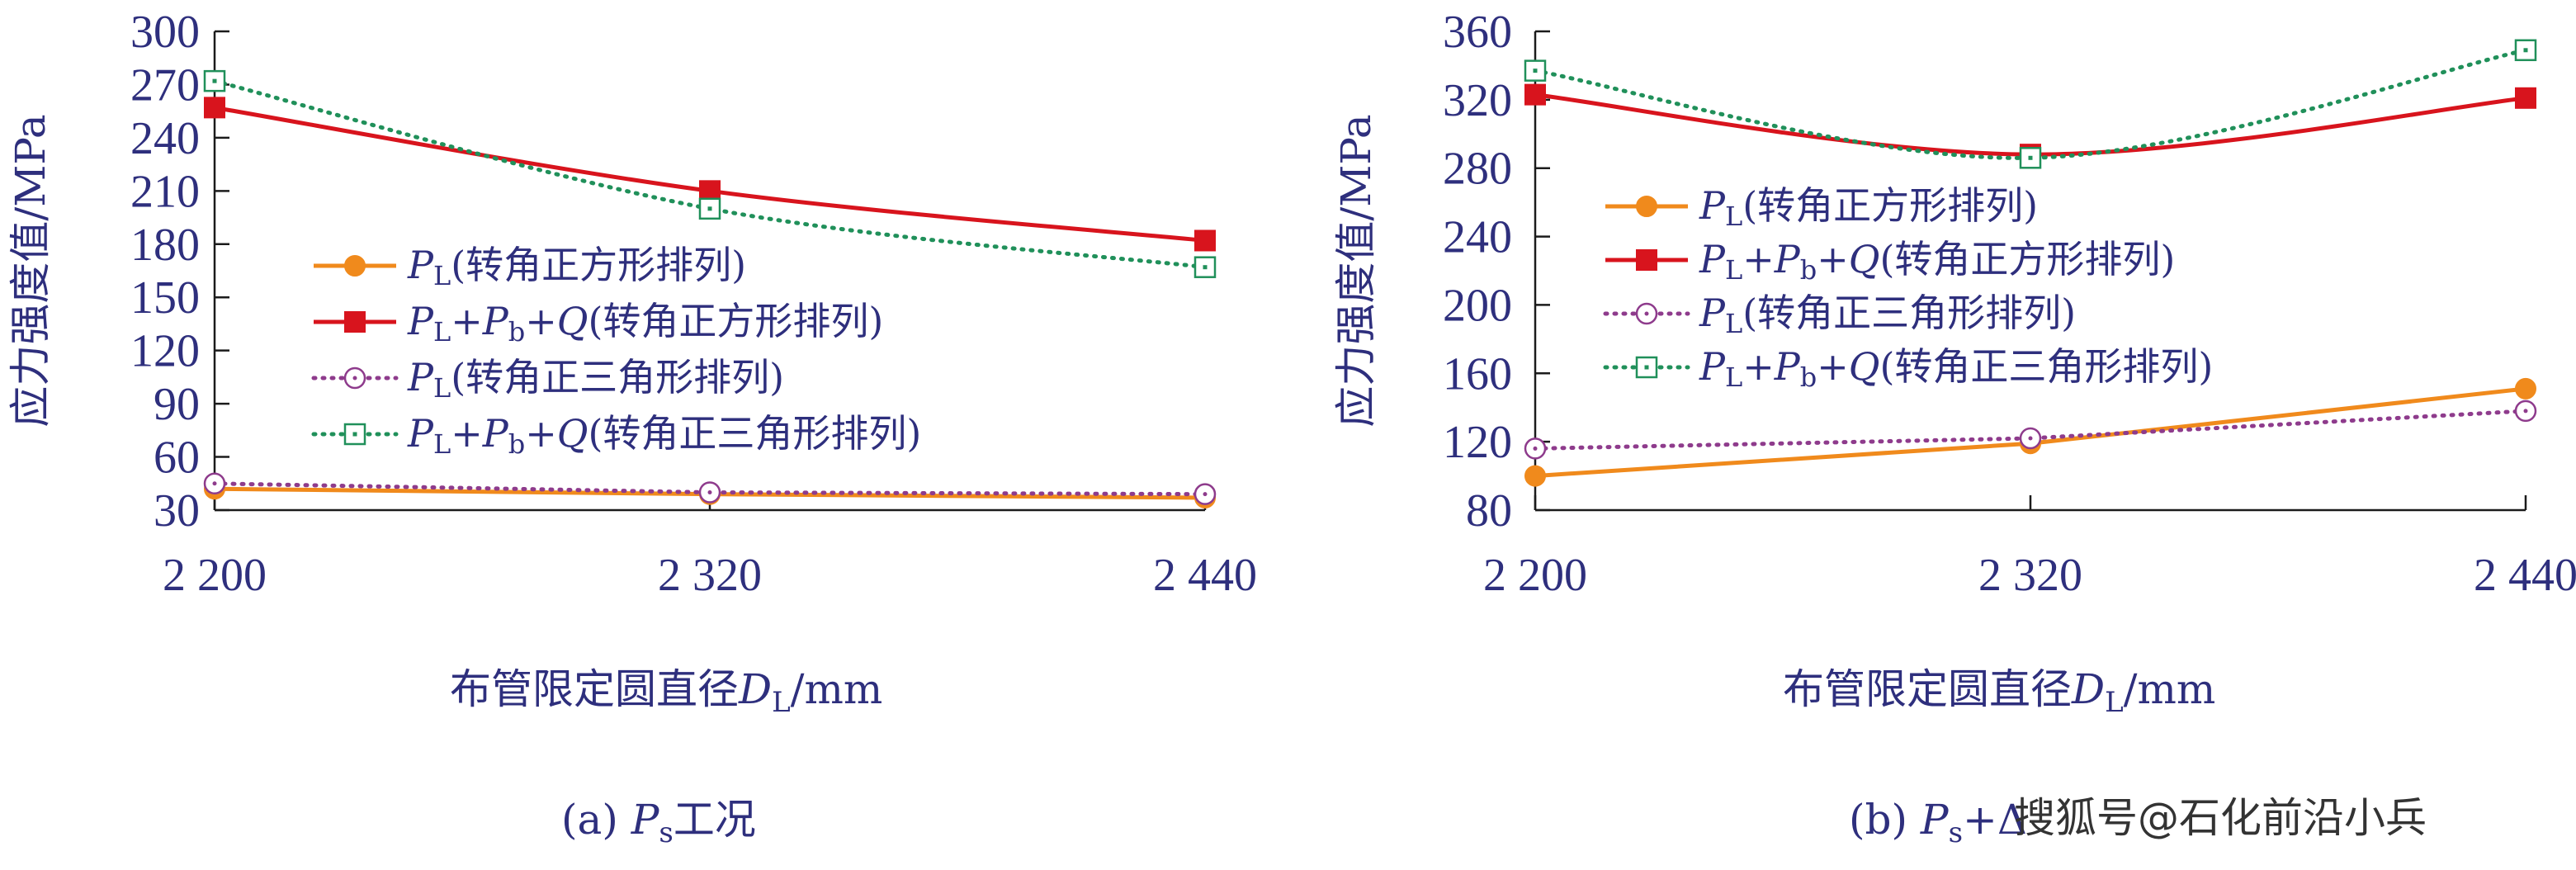  I want to click on y-tick-label: 30, so click(177, 511).